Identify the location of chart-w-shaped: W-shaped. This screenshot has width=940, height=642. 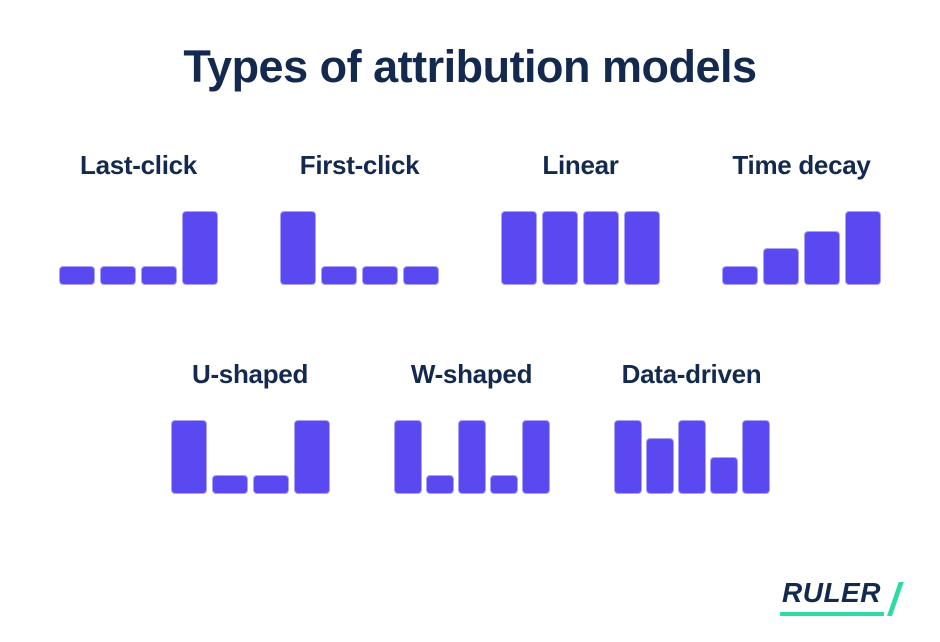
(471, 426).